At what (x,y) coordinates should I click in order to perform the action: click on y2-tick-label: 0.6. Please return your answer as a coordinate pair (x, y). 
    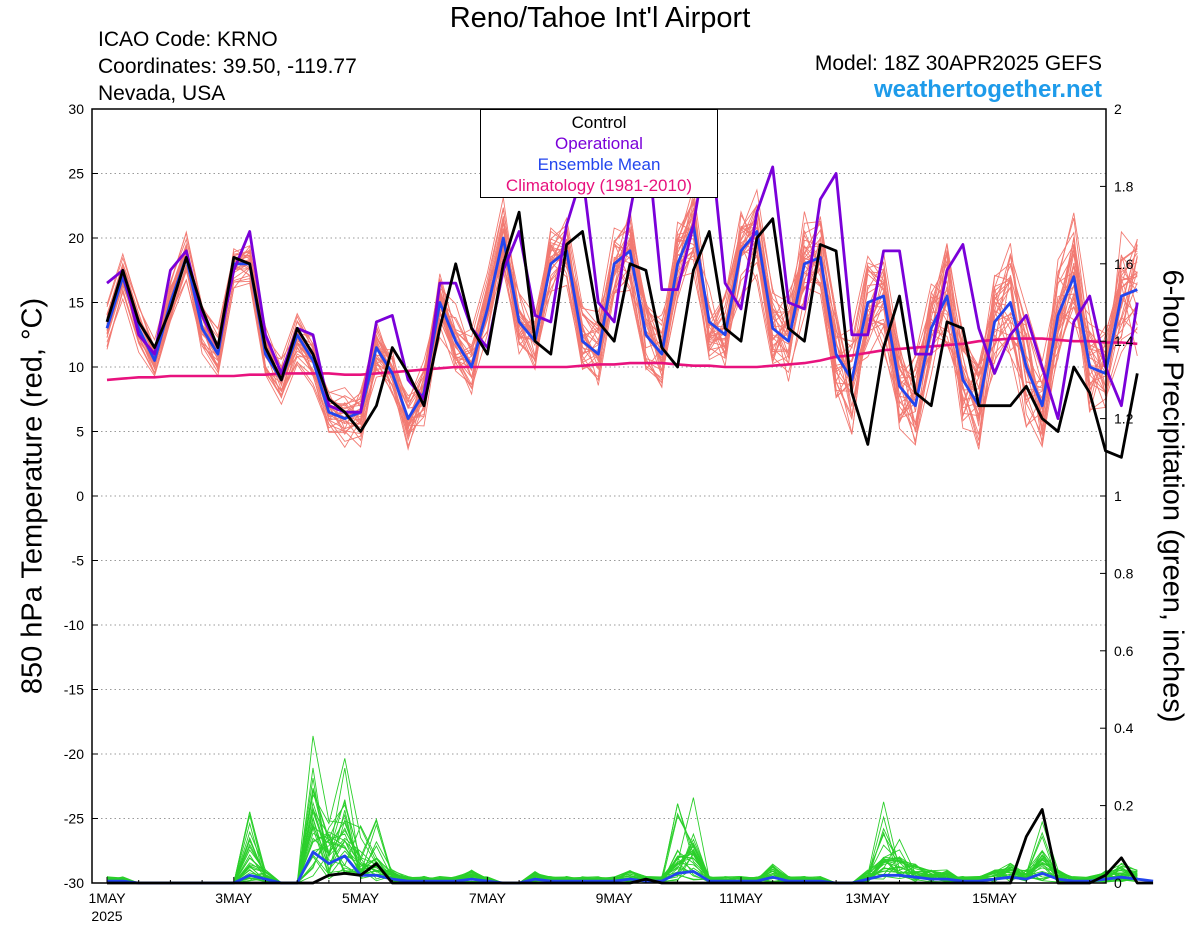
    Looking at the image, I should click on (1124, 651).